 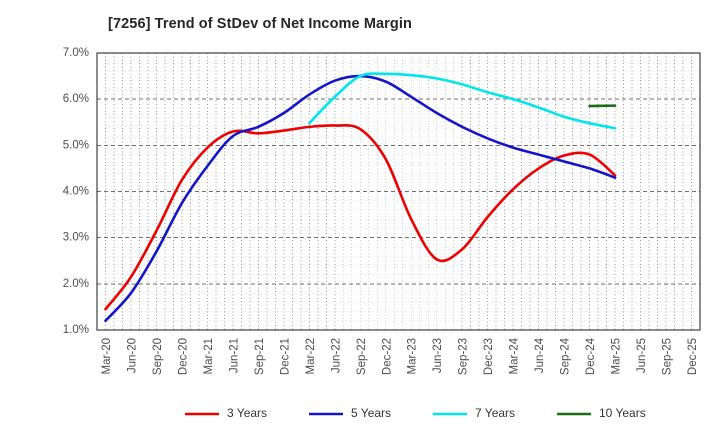 What do you see at coordinates (76, 145) in the screenshot?
I see `y-axis-tick-label: 5.0%` at bounding box center [76, 145].